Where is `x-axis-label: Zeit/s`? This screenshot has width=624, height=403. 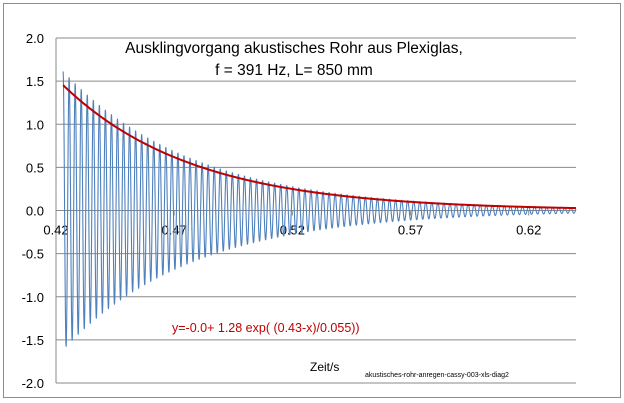 x-axis-label: Zeit/s is located at coordinates (324, 367).